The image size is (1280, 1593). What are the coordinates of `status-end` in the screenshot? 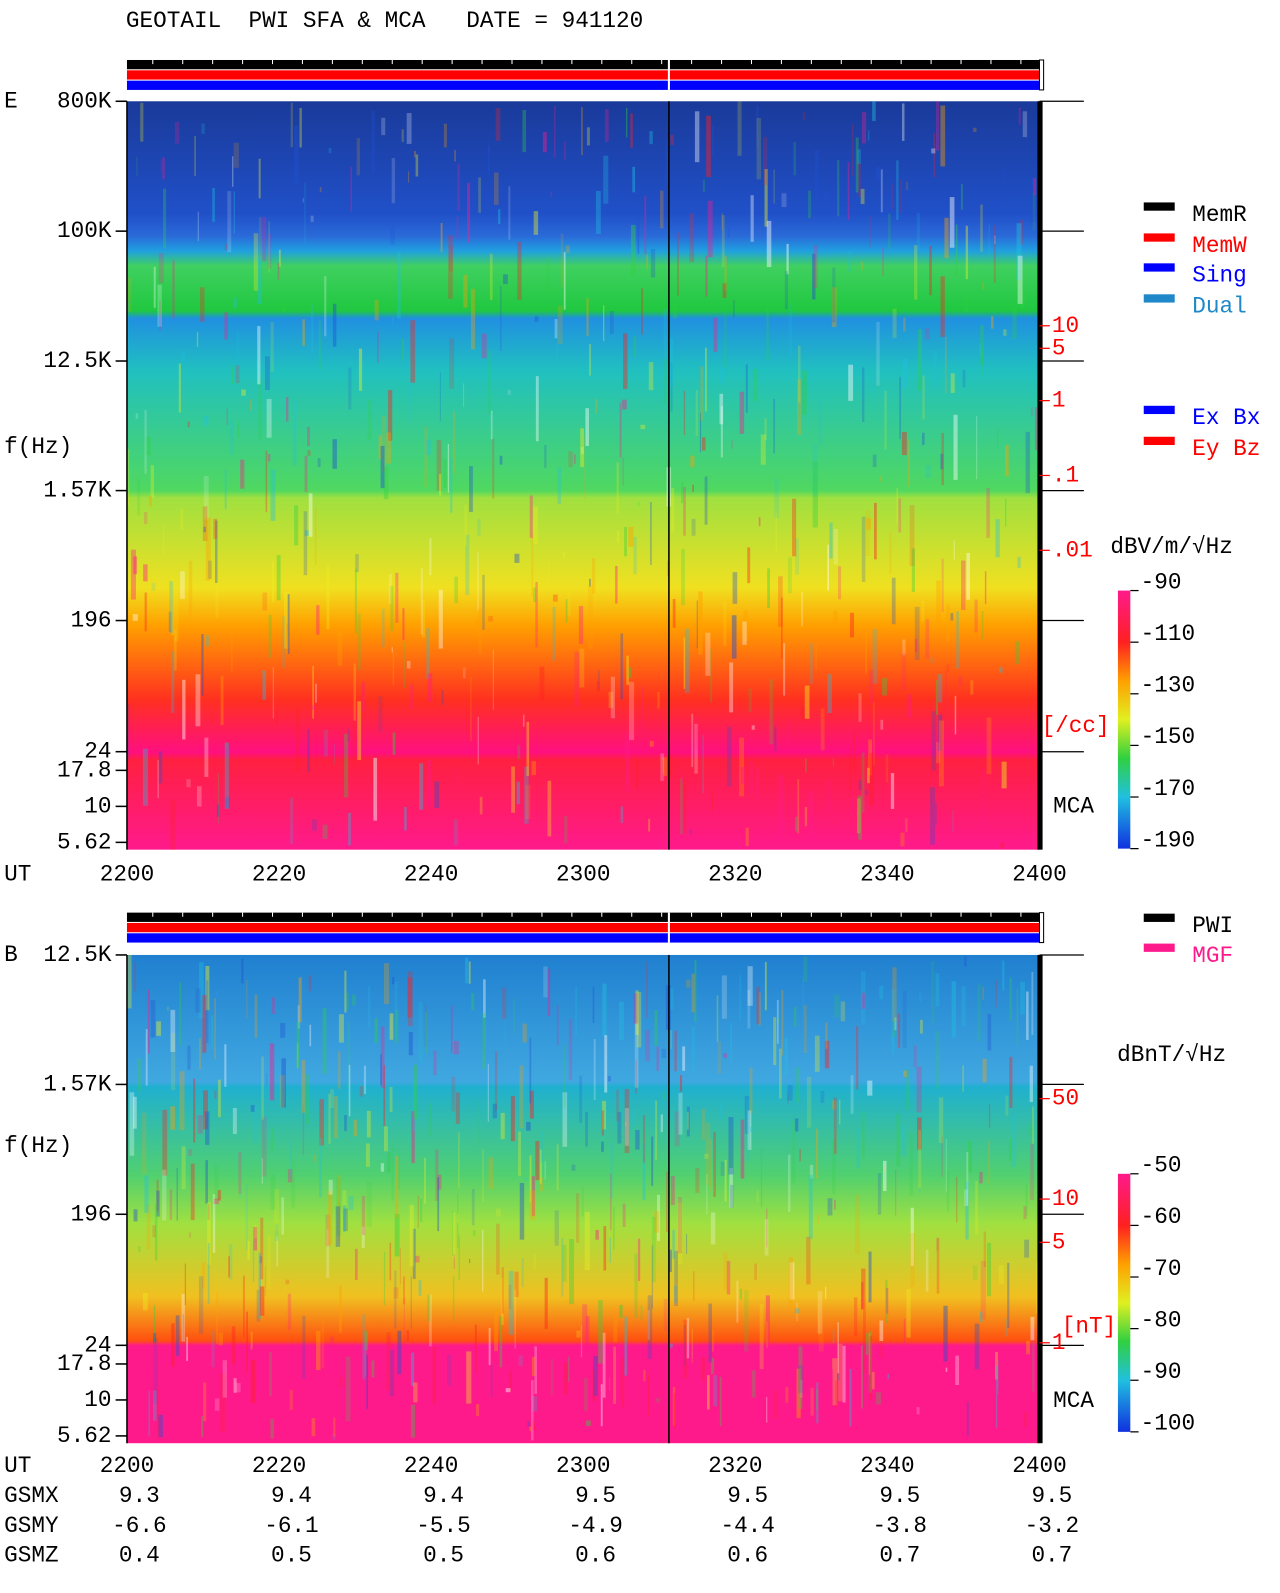 It's located at (1041, 75).